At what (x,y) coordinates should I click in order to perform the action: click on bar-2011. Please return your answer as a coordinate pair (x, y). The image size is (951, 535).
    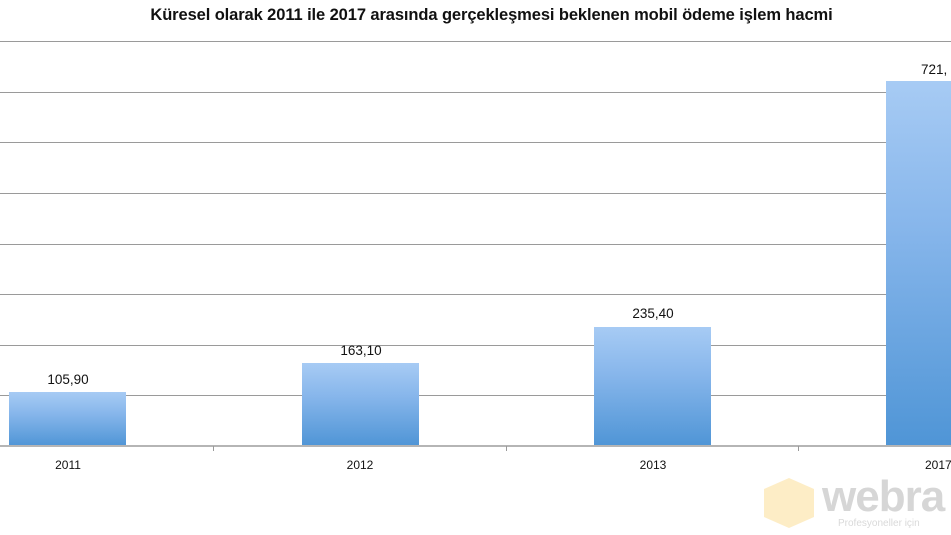
    Looking at the image, I should click on (67, 419).